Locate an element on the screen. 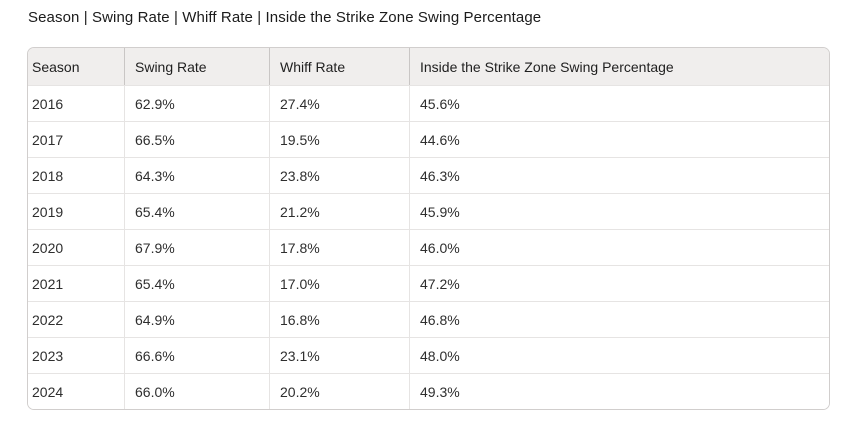 This screenshot has height=427, width=849. table-cell: 62.9% is located at coordinates (196, 103).